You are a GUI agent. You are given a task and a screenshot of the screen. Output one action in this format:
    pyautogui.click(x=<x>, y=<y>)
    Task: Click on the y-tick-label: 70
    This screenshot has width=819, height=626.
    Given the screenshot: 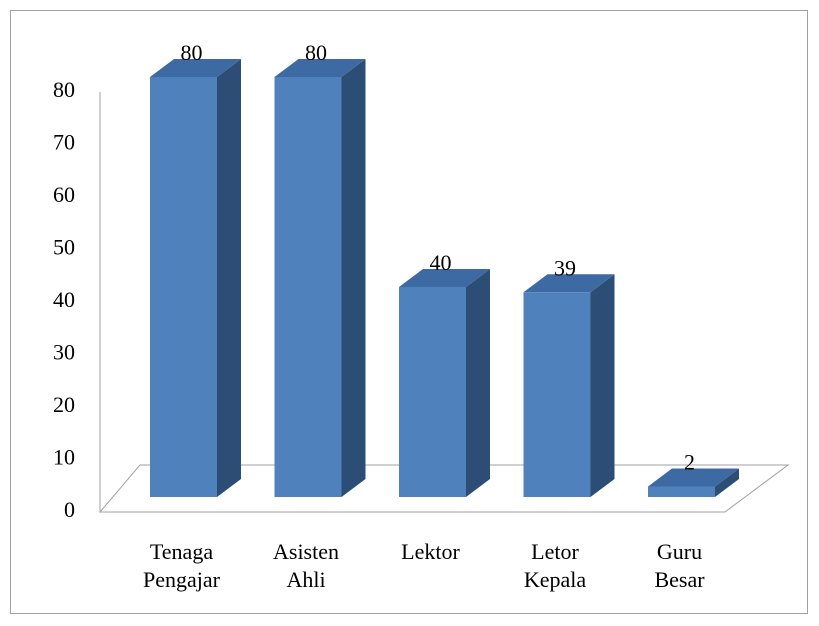 What is the action you would take?
    pyautogui.click(x=64, y=142)
    